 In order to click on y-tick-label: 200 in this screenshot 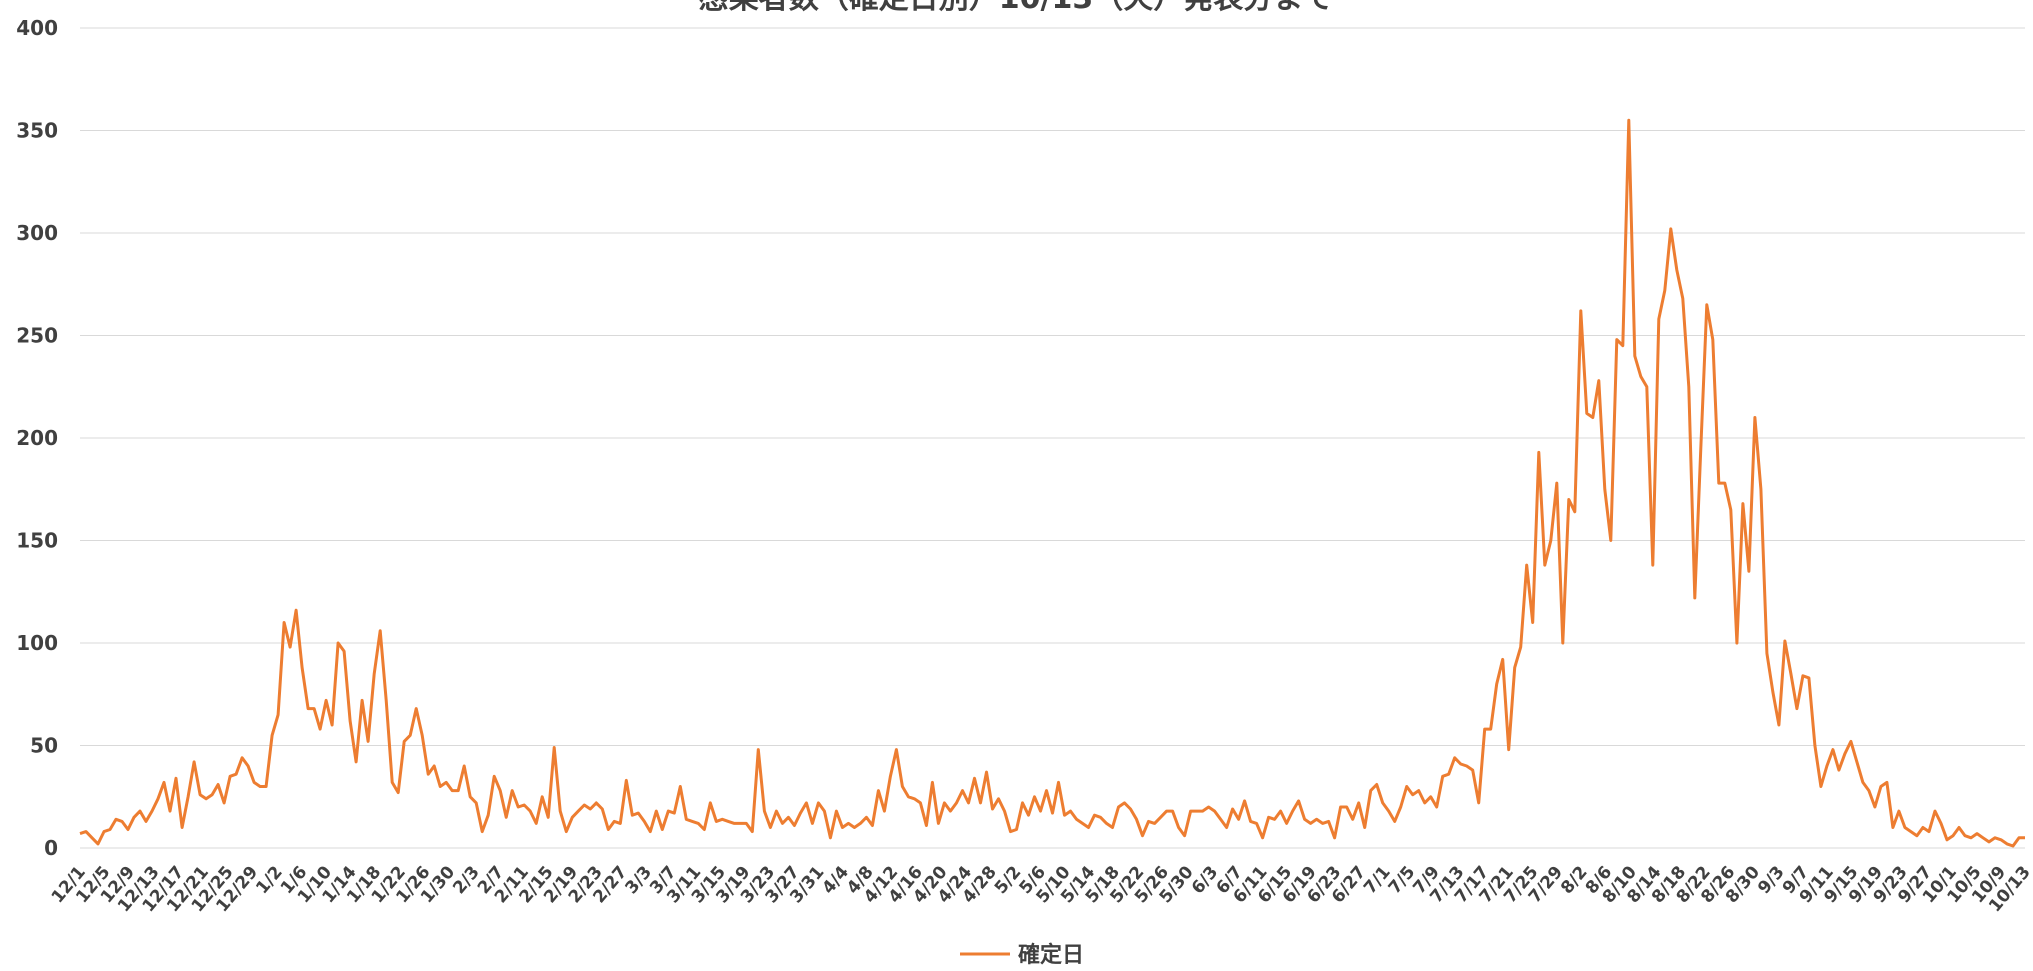, I will do `click(37, 438)`.